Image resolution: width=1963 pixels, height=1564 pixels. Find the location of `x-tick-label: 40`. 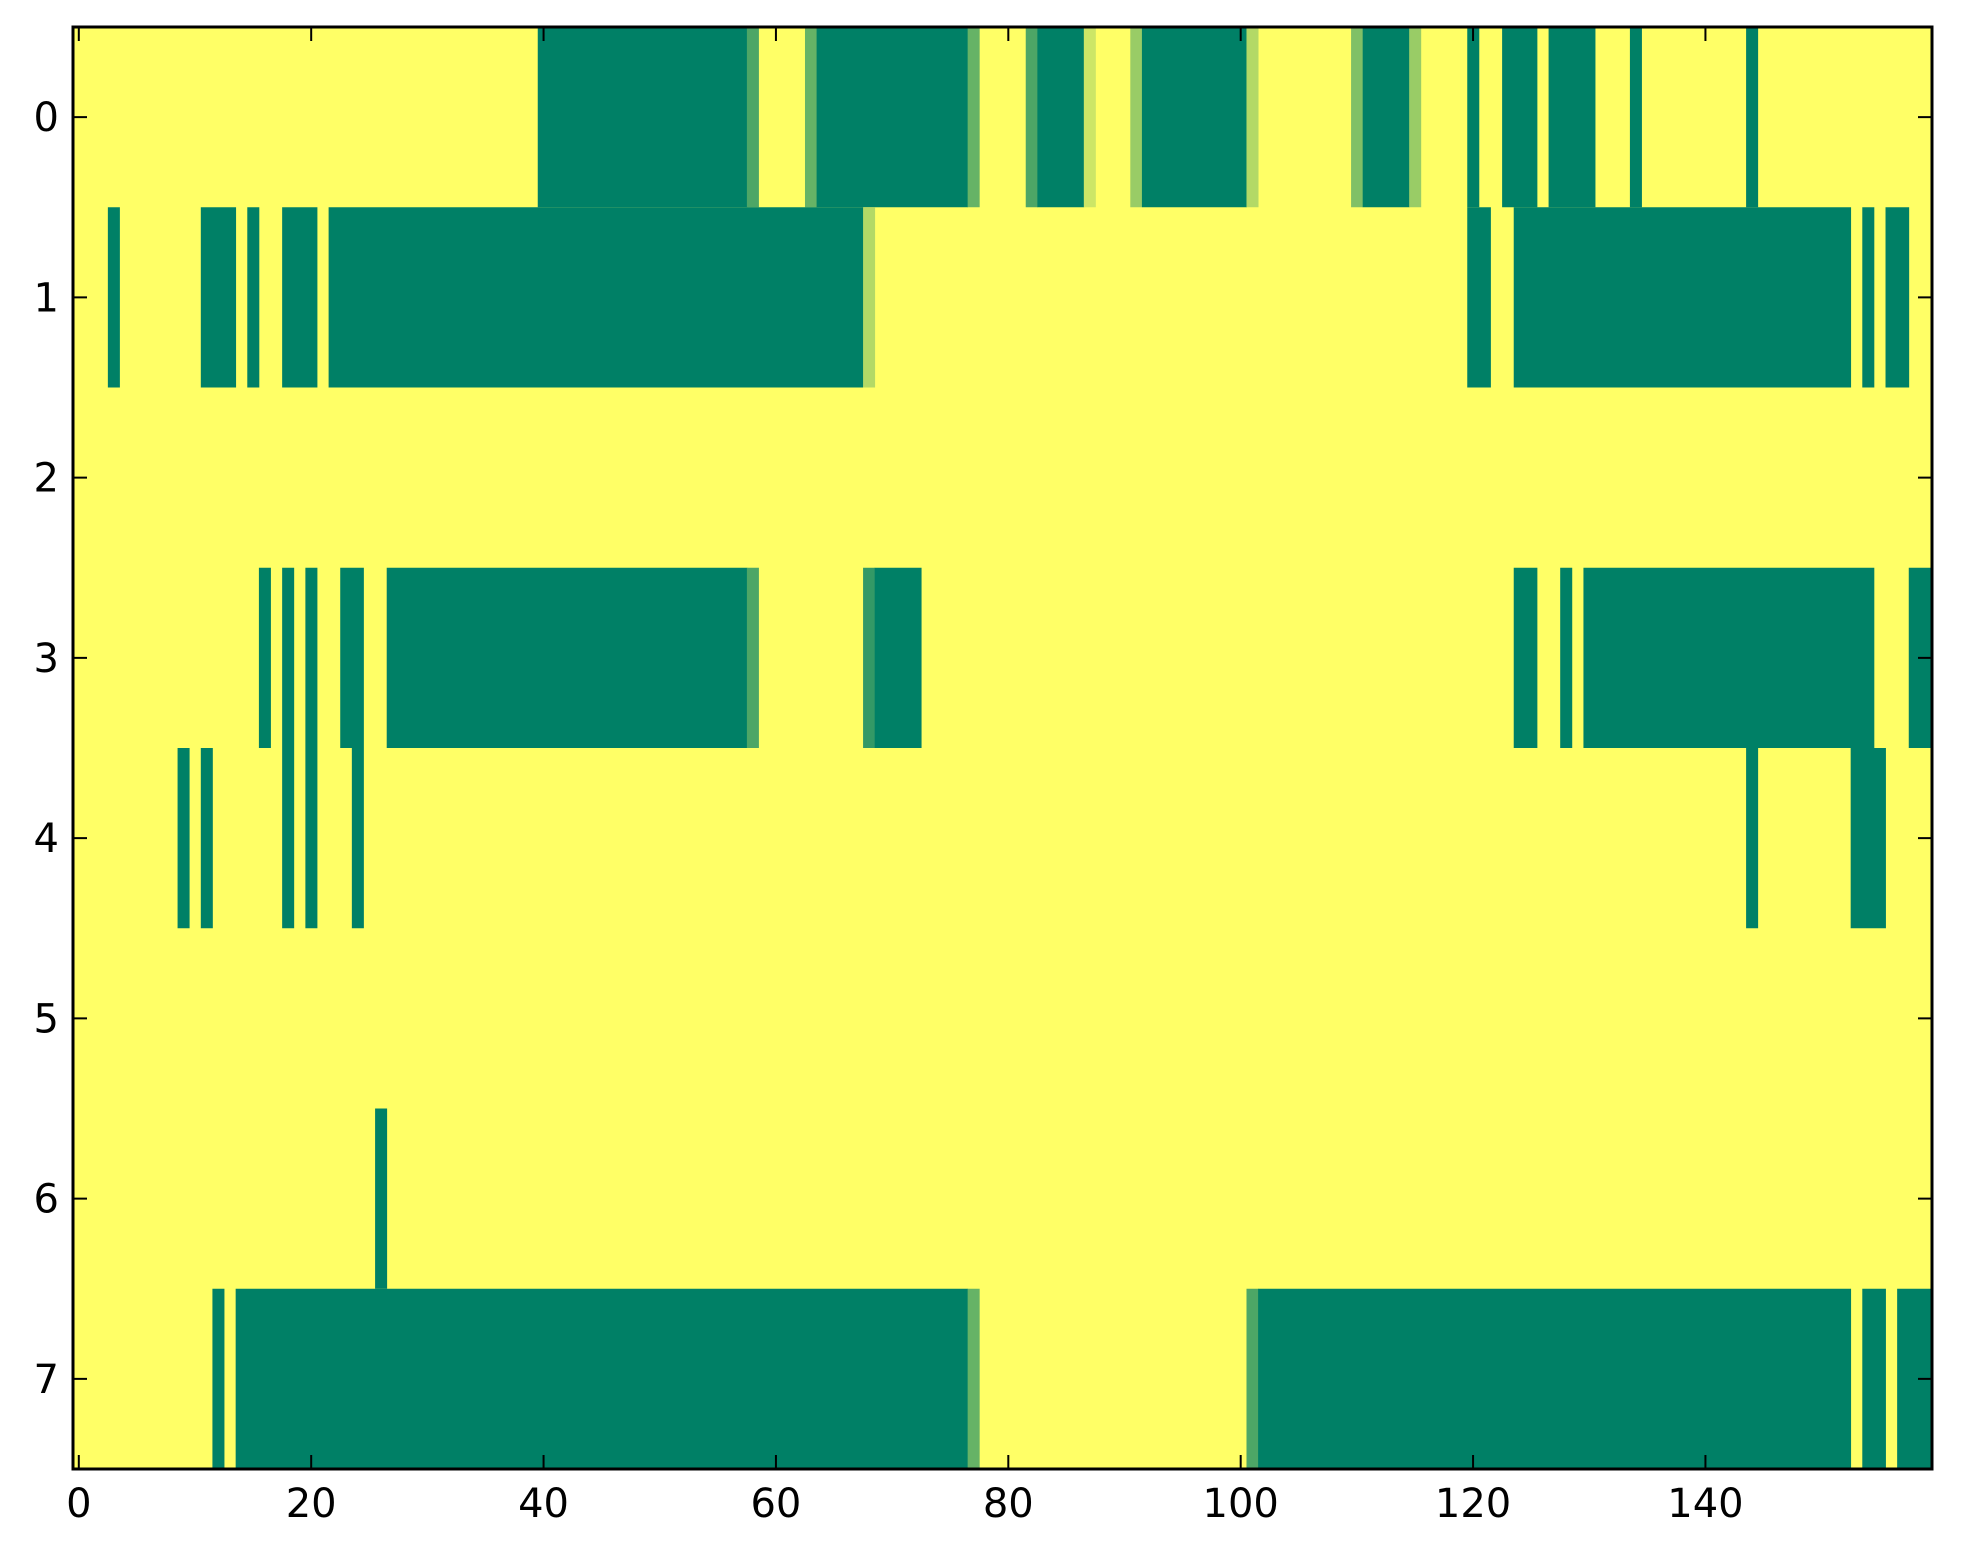

x-tick-label: 40 is located at coordinates (543, 1504).